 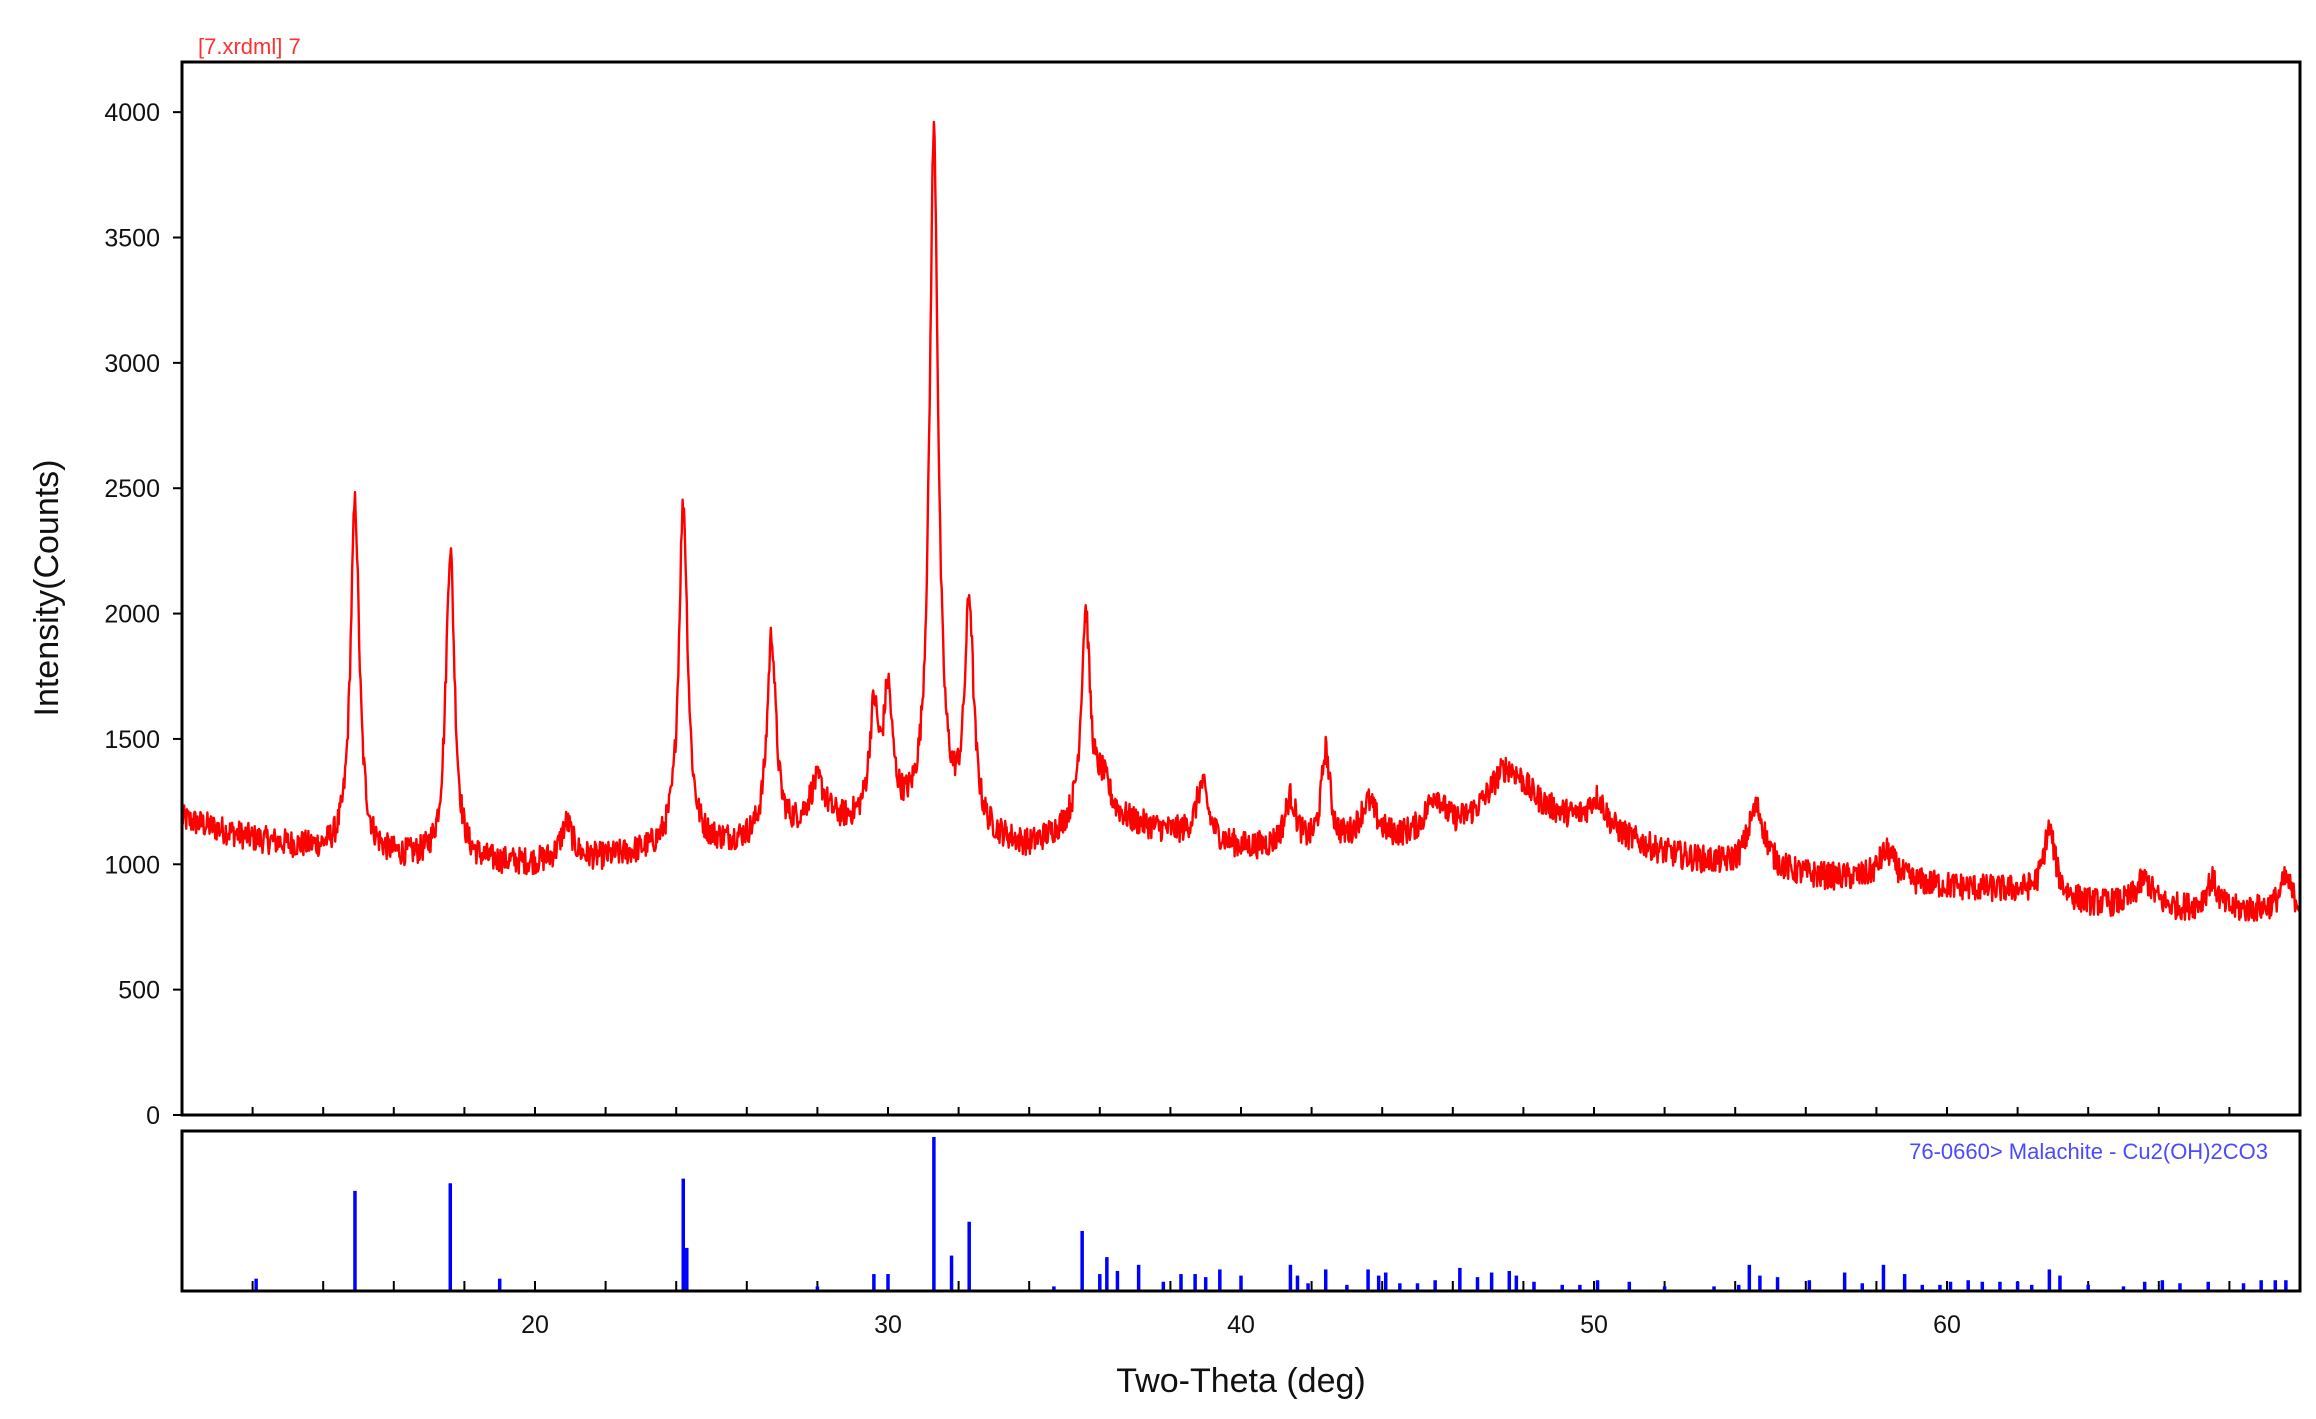 I want to click on y-axis-title: Intensity(Counts), so click(x=47, y=588).